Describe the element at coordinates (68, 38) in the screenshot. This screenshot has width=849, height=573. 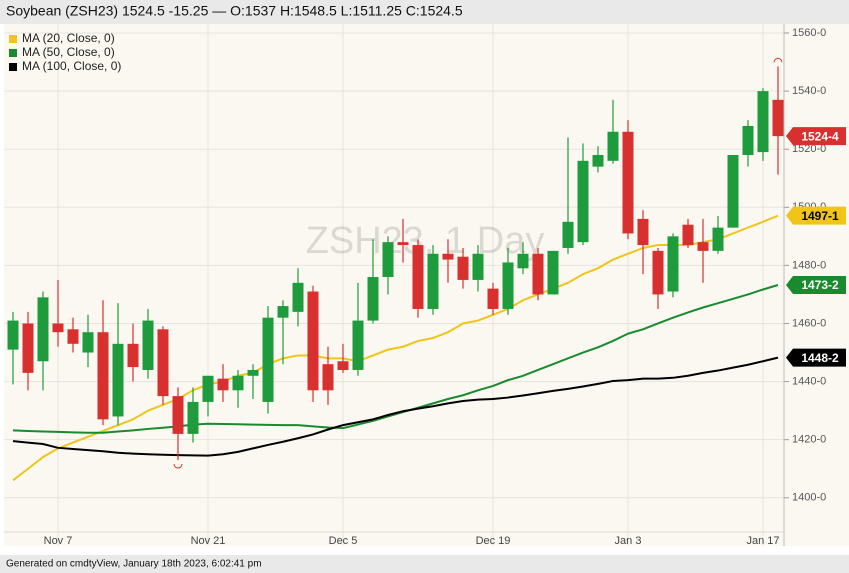
I see `legend-label: MA (20, Close, 0)` at that location.